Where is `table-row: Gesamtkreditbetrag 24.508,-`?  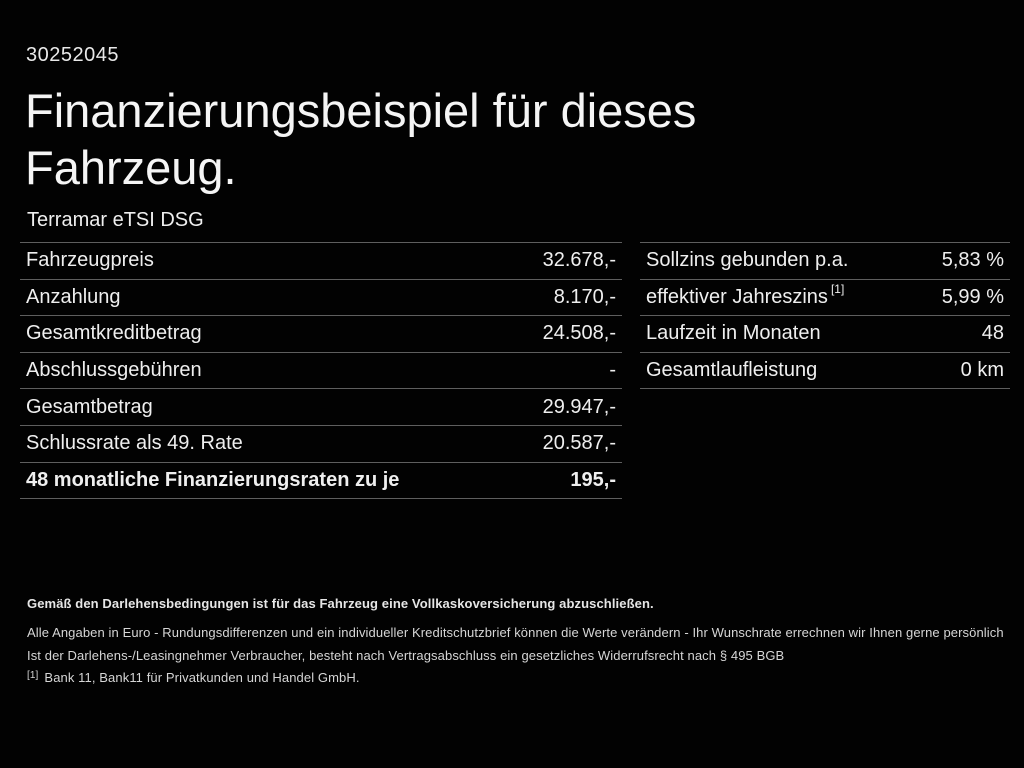 table-row: Gesamtkreditbetrag 24.508,- is located at coordinates (321, 333).